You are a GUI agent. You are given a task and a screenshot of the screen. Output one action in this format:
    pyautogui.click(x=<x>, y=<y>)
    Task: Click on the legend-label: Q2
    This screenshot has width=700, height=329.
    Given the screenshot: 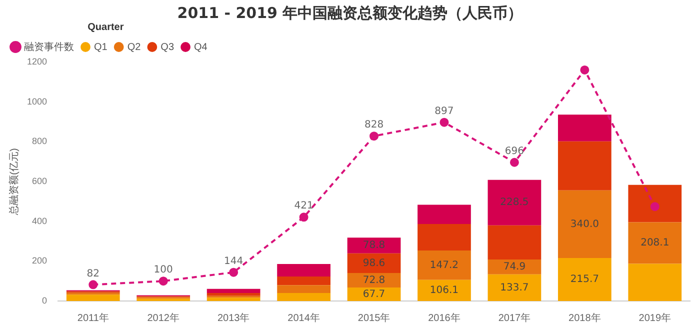 What is the action you would take?
    pyautogui.click(x=134, y=47)
    